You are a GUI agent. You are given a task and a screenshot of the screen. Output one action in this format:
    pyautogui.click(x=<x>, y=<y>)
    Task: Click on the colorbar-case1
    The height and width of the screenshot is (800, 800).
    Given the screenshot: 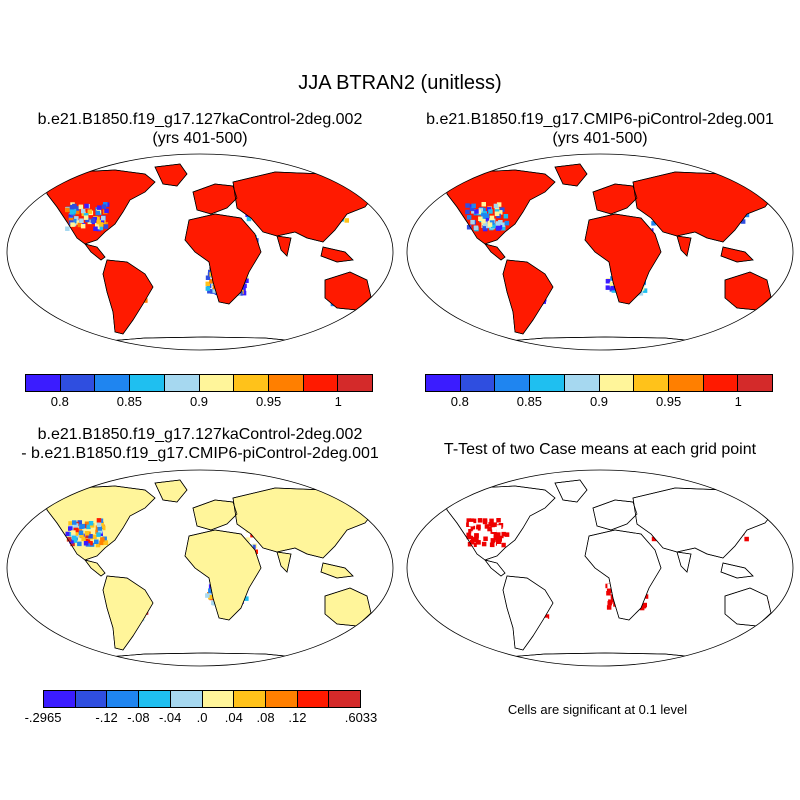 What is the action you would take?
    pyautogui.click(x=199, y=383)
    